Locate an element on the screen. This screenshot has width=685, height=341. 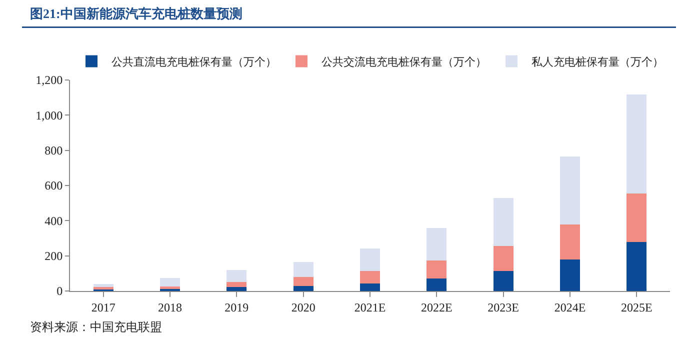
x-tick-label: 2023E is located at coordinates (503, 307).